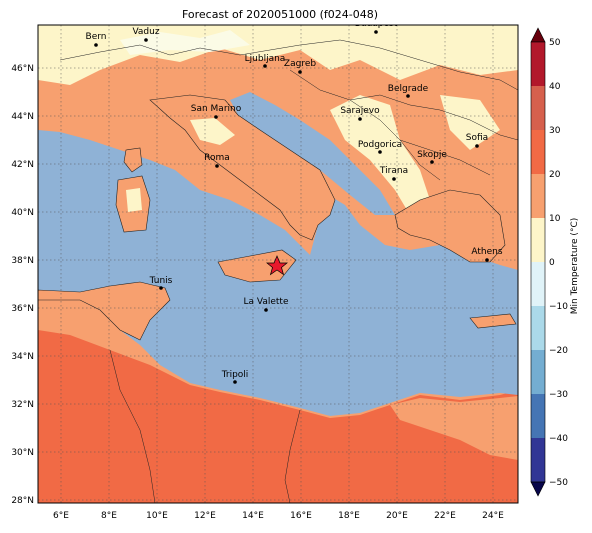  I want to click on lat-label-38: 38°N, so click(22, 261).